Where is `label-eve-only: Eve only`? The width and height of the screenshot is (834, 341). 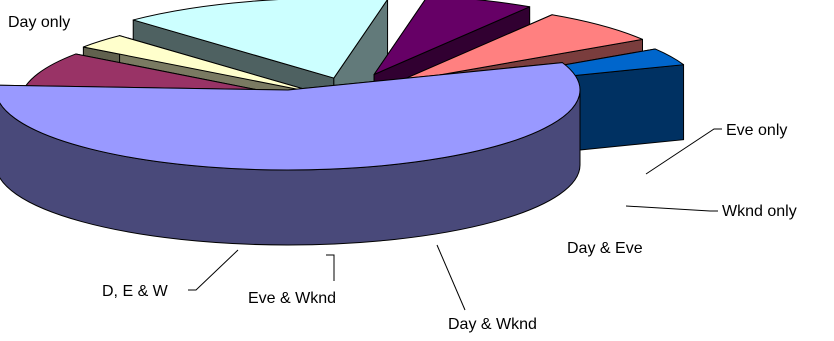
label-eve-only: Eve only is located at coordinates (756, 130).